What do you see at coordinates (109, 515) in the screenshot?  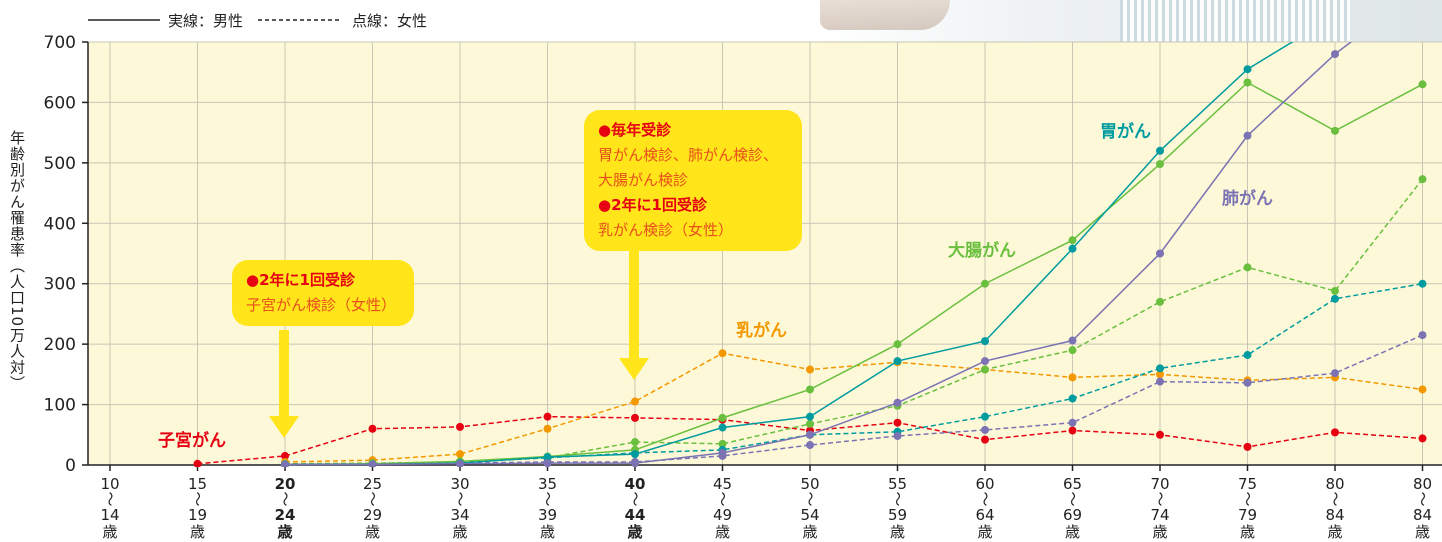 I see `x-tick-label-end: 14` at bounding box center [109, 515].